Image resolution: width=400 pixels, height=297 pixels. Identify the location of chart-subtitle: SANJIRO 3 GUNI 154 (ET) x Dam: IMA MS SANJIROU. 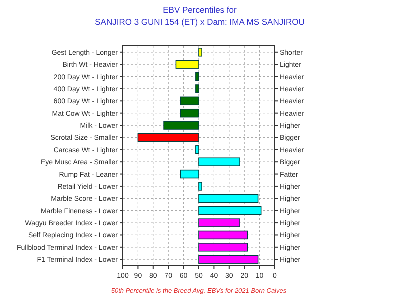
(200, 22).